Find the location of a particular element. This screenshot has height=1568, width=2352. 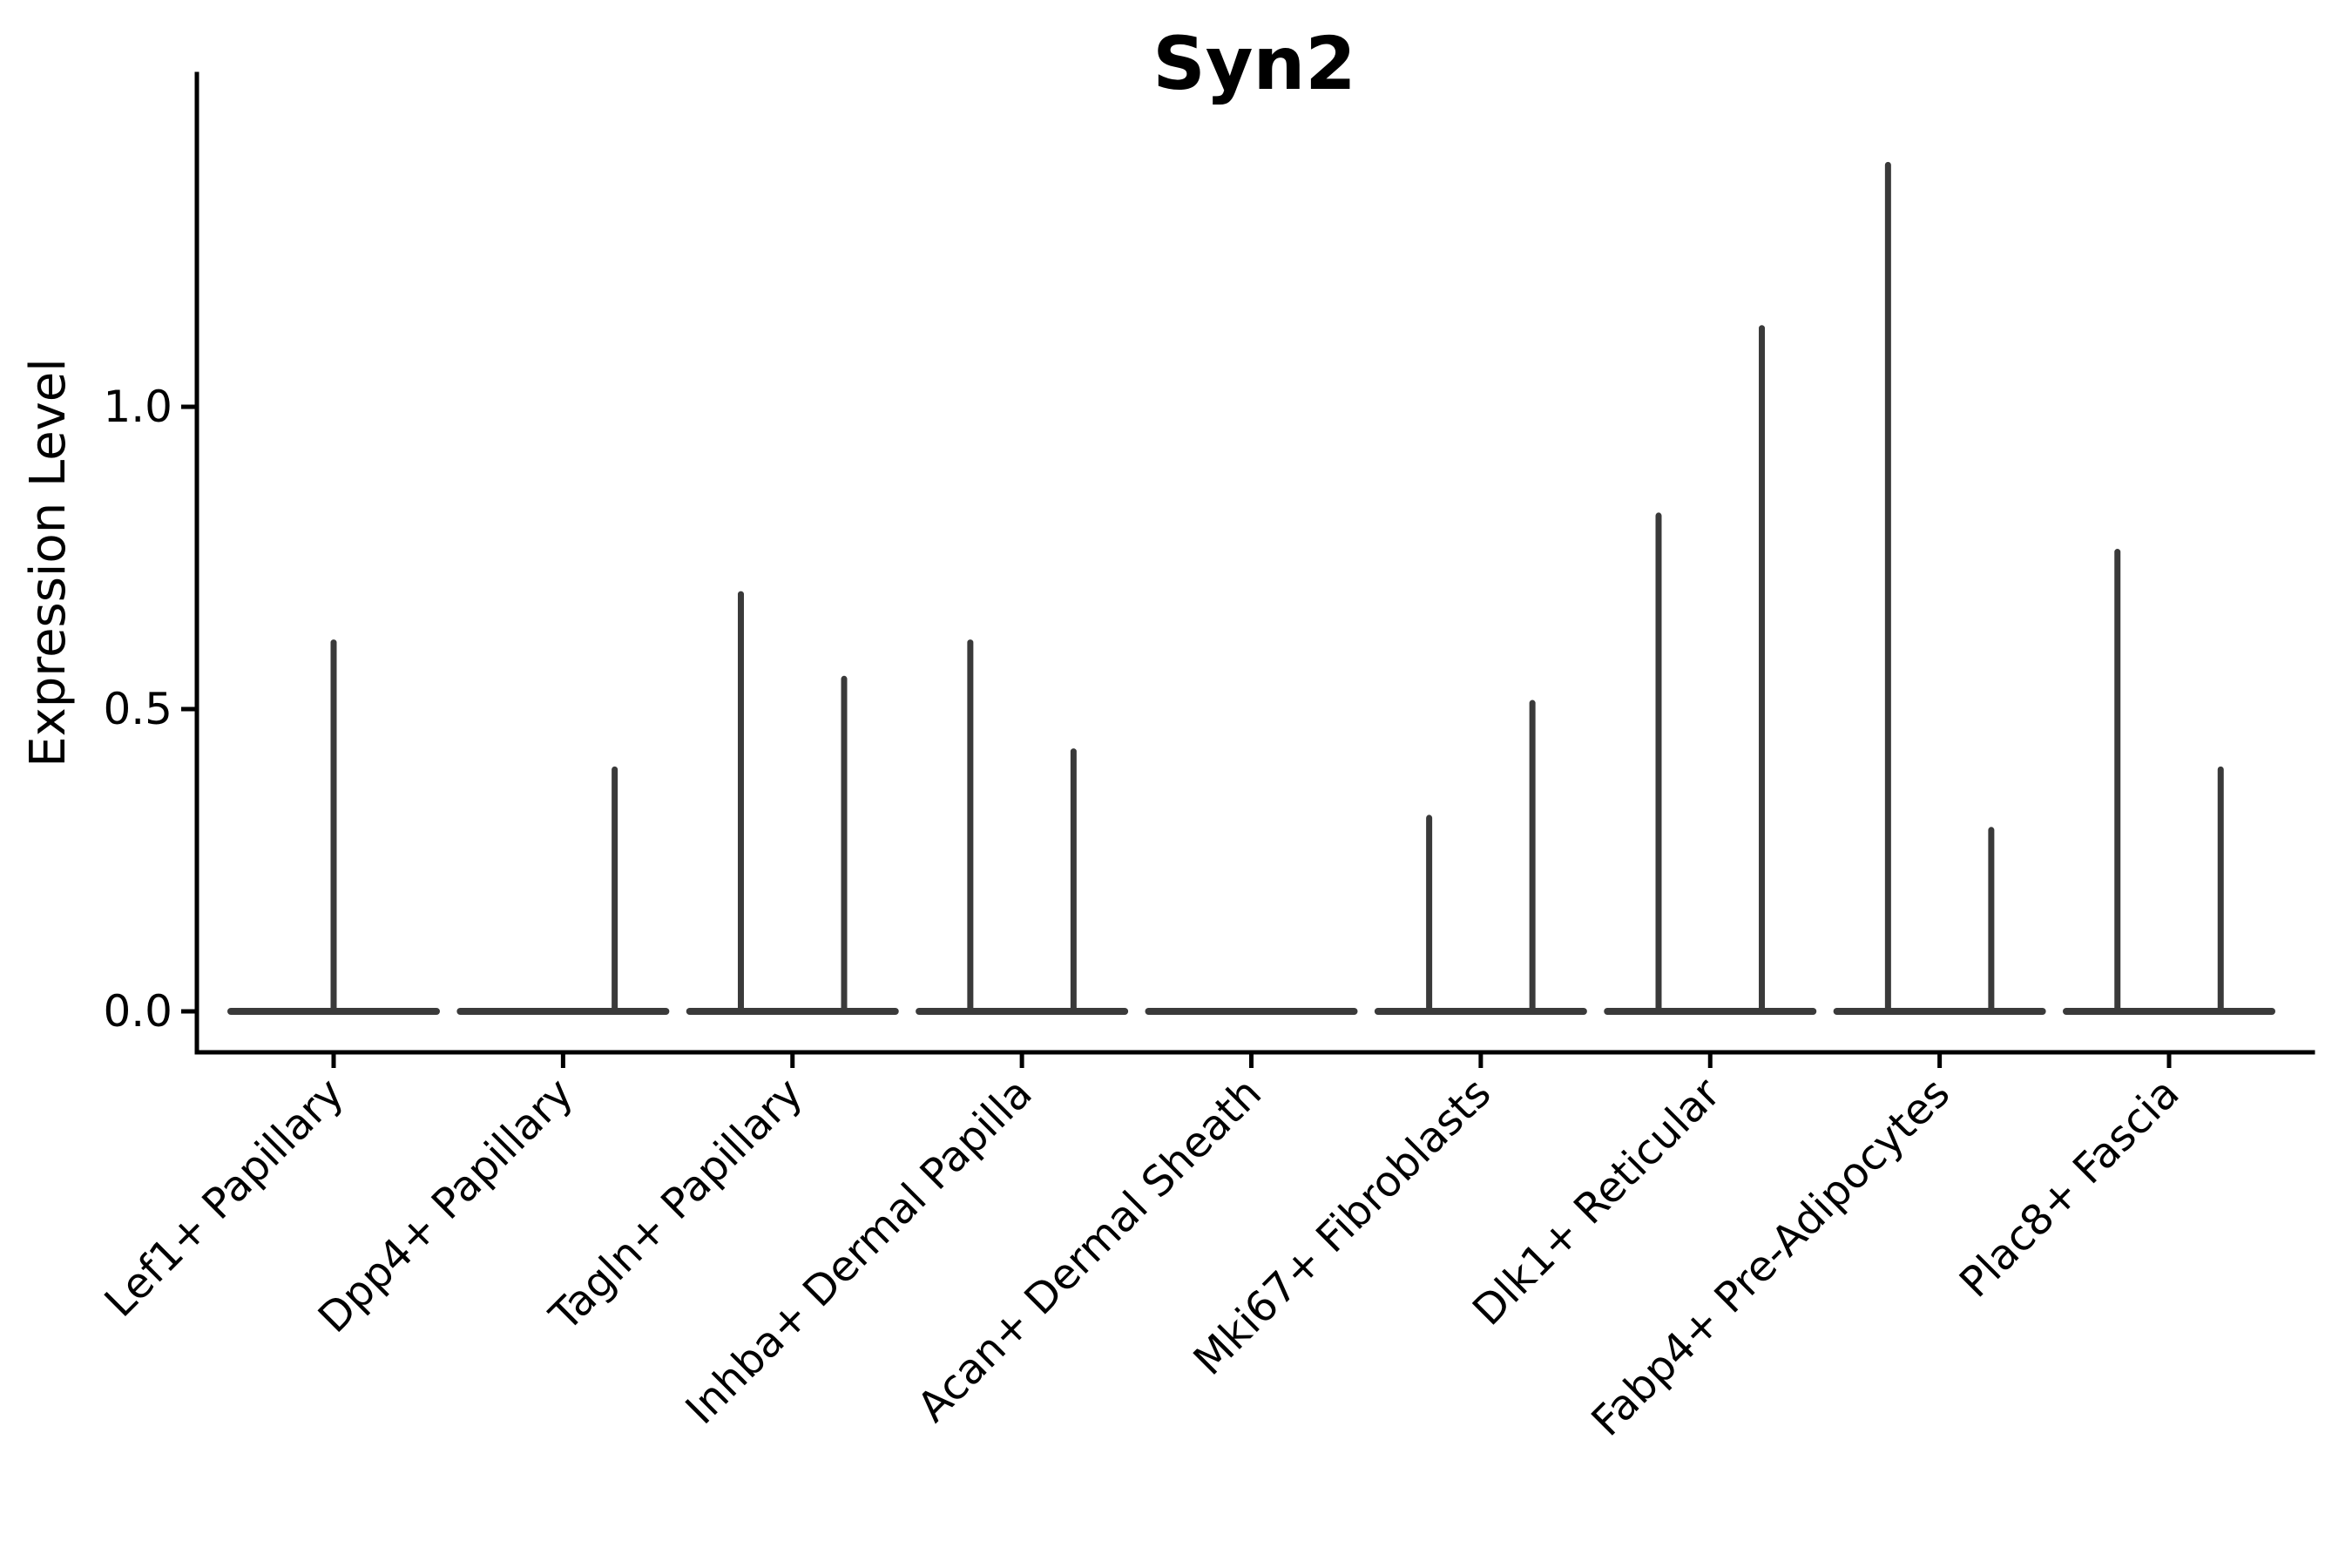

x-tick-label: Plac8+ Fascia is located at coordinates (2069, 1188).